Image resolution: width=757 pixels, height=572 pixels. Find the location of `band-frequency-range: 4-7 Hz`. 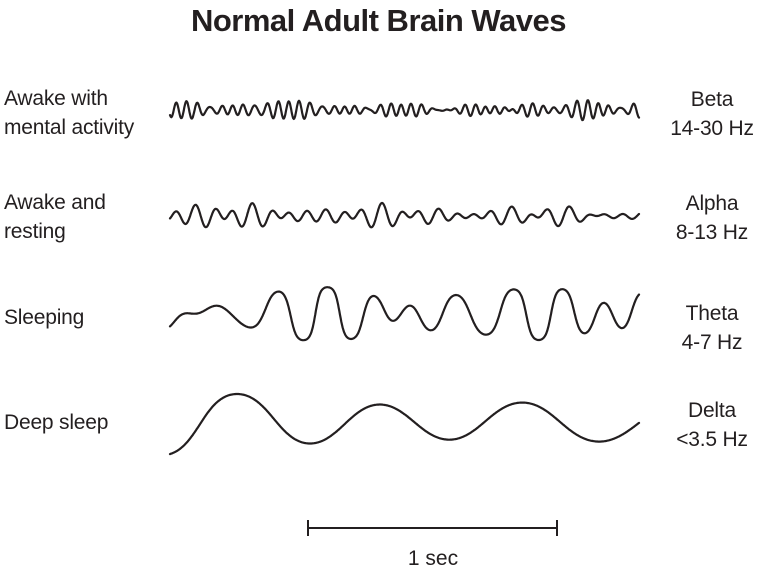

band-frequency-range: 4-7 Hz is located at coordinates (712, 342).